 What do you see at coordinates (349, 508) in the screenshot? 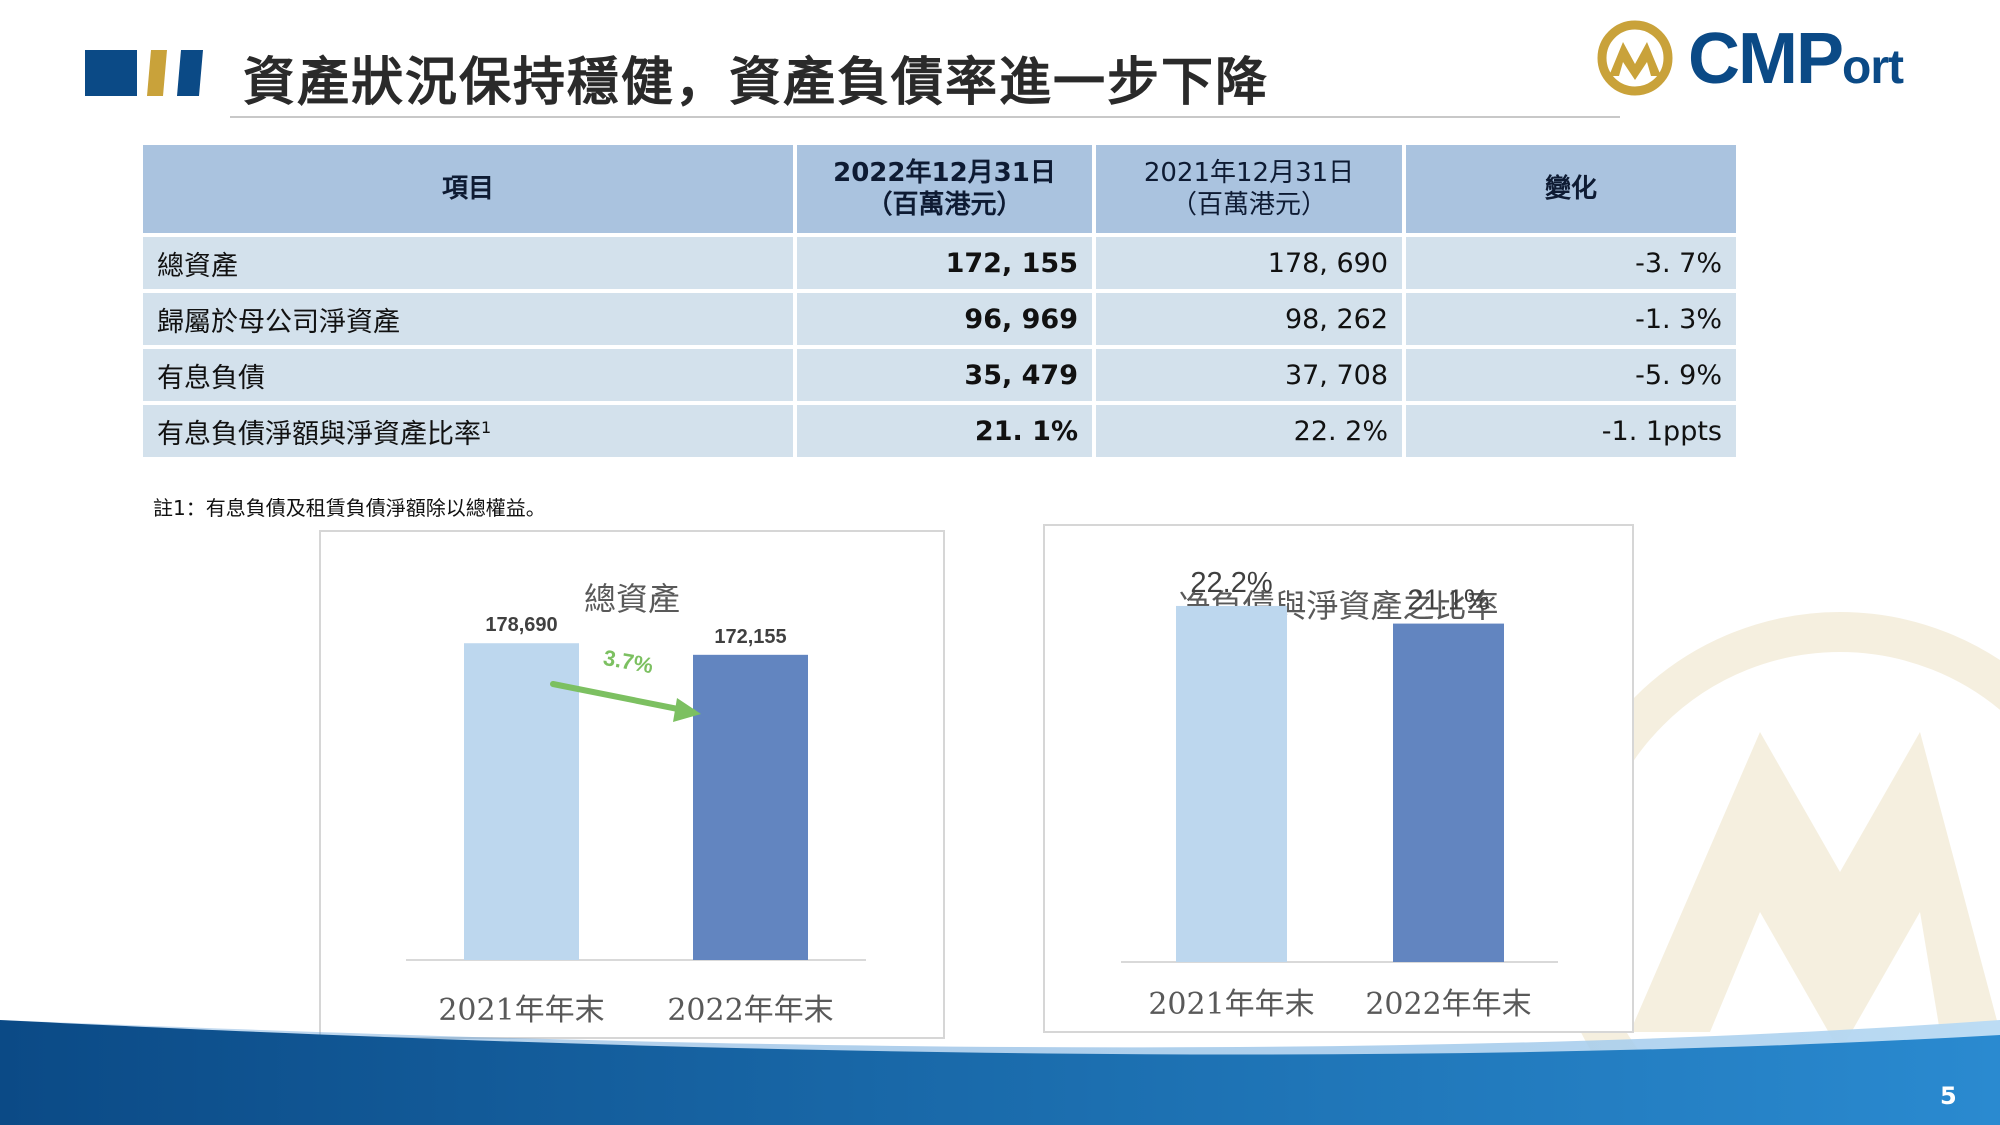
I see `footnote: 註1：有息負債及租賃負債淨額除以總權益。` at bounding box center [349, 508].